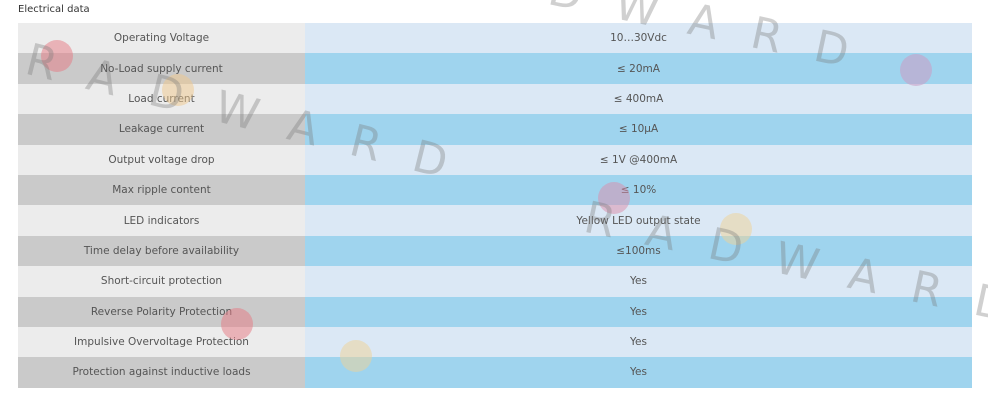 Image resolution: width=988 pixels, height=400 pixels. Describe the element at coordinates (161, 99) in the screenshot. I see `row-label: Load current` at that location.